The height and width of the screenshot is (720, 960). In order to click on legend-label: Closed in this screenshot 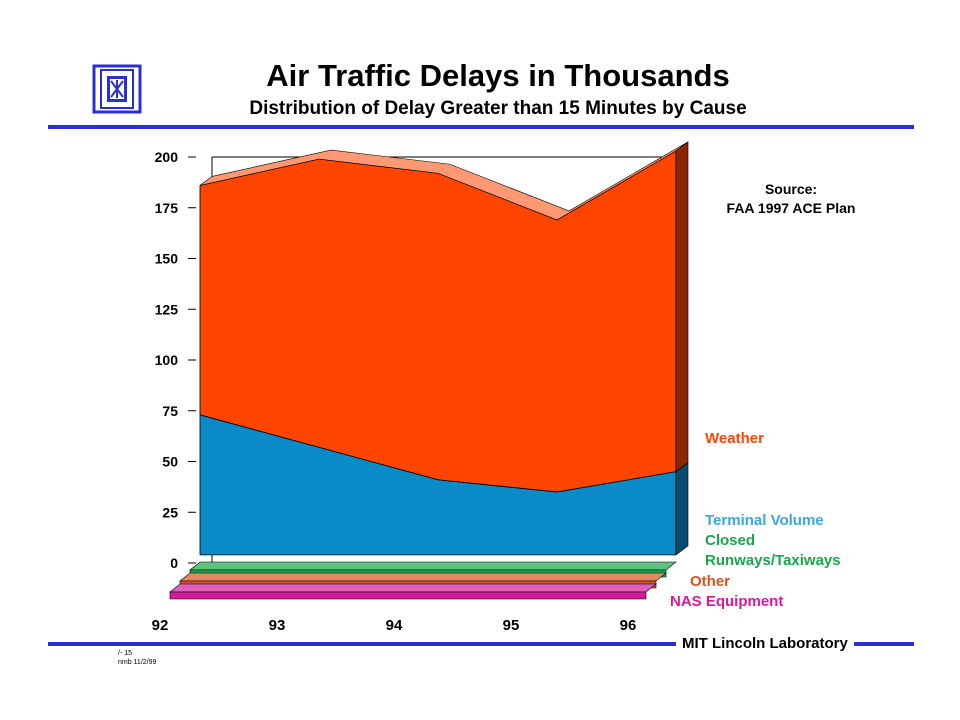, I will do `click(730, 540)`.